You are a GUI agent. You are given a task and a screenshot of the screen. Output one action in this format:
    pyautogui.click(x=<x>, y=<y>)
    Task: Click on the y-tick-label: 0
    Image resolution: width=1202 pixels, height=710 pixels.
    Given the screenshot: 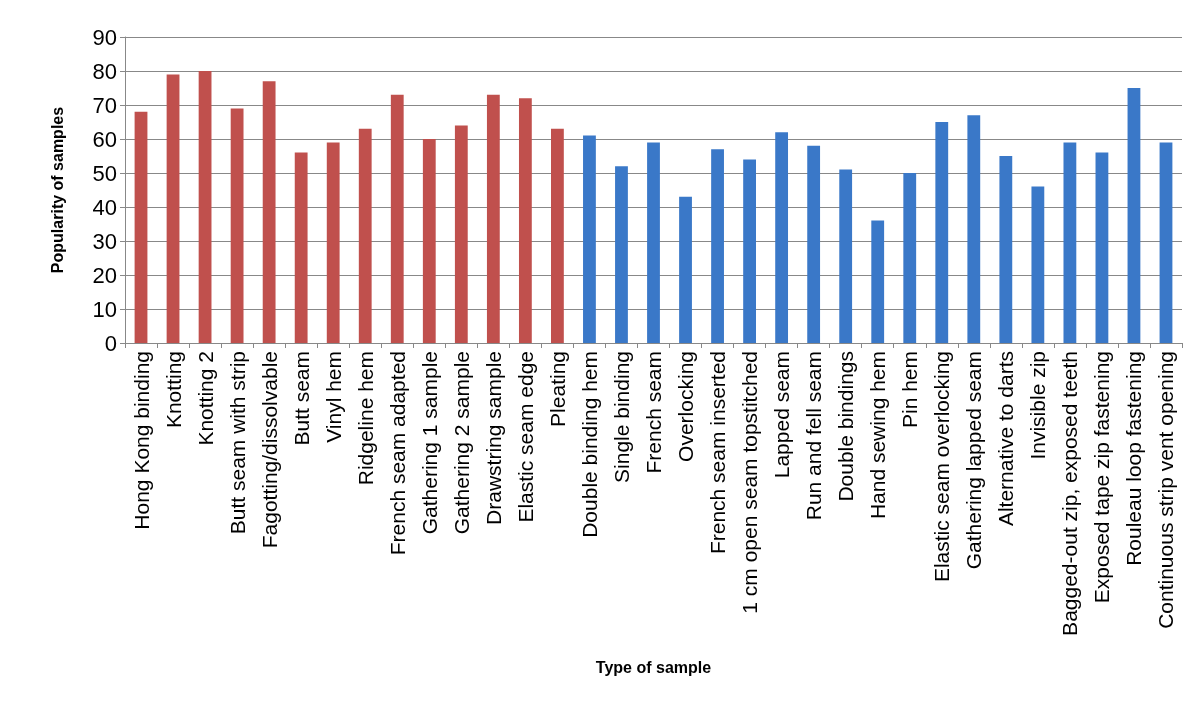 What is the action you would take?
    pyautogui.click(x=110, y=343)
    